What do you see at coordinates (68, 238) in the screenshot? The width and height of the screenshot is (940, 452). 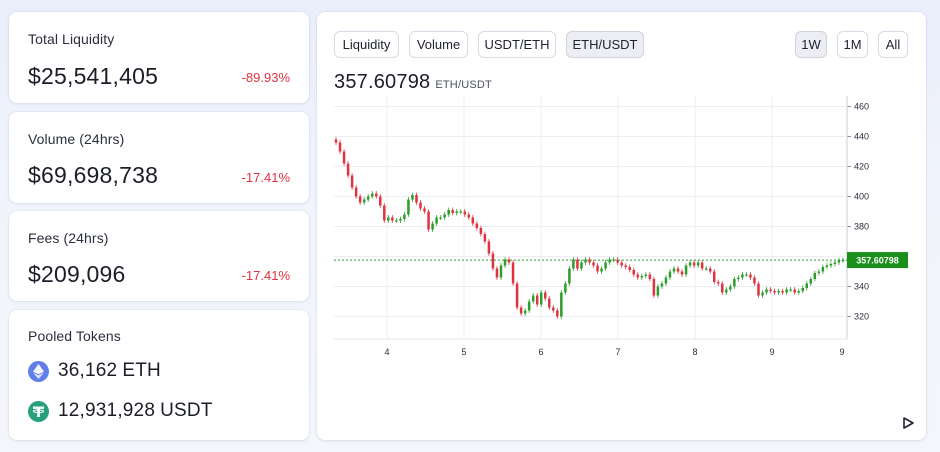 I see `fees-label: Fees (24hrs)` at bounding box center [68, 238].